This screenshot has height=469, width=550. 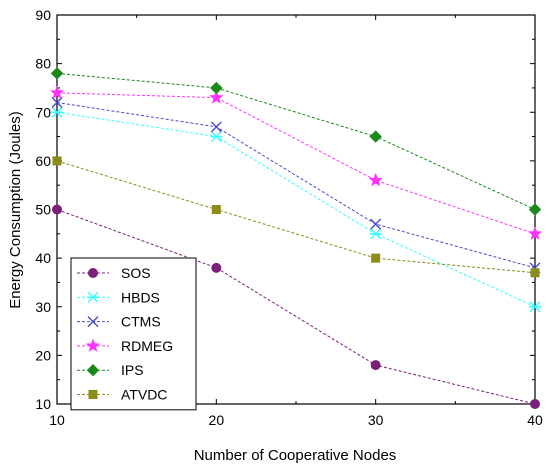 What do you see at coordinates (43, 112) in the screenshot?
I see `y-tick-label: 70` at bounding box center [43, 112].